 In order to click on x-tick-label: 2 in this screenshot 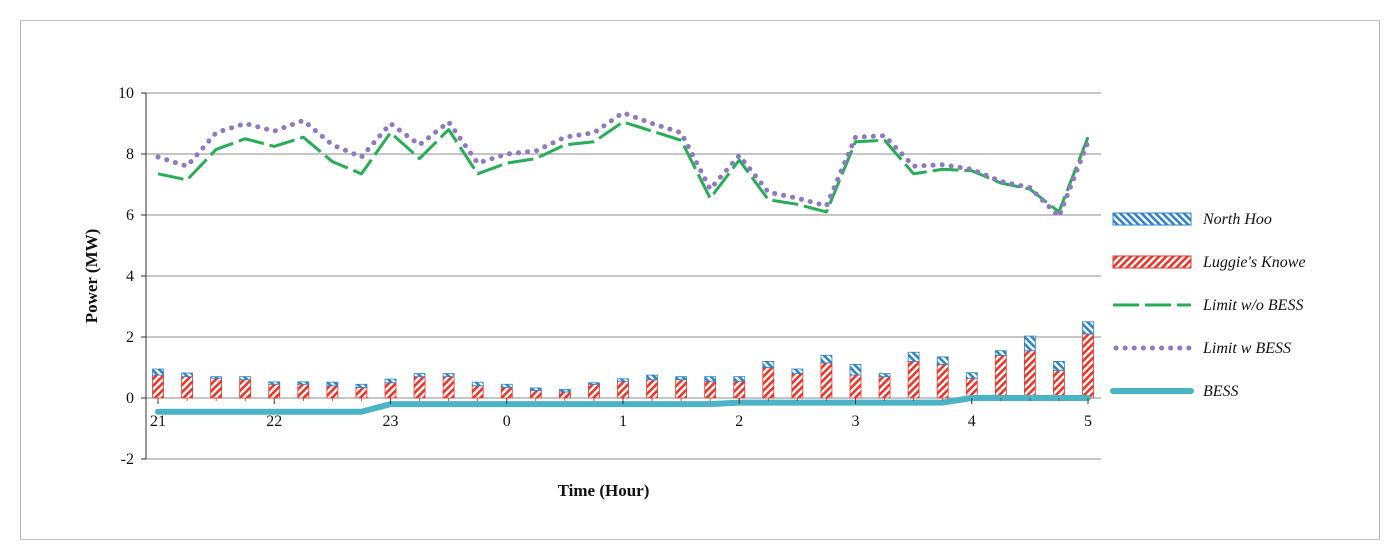, I will do `click(739, 421)`.